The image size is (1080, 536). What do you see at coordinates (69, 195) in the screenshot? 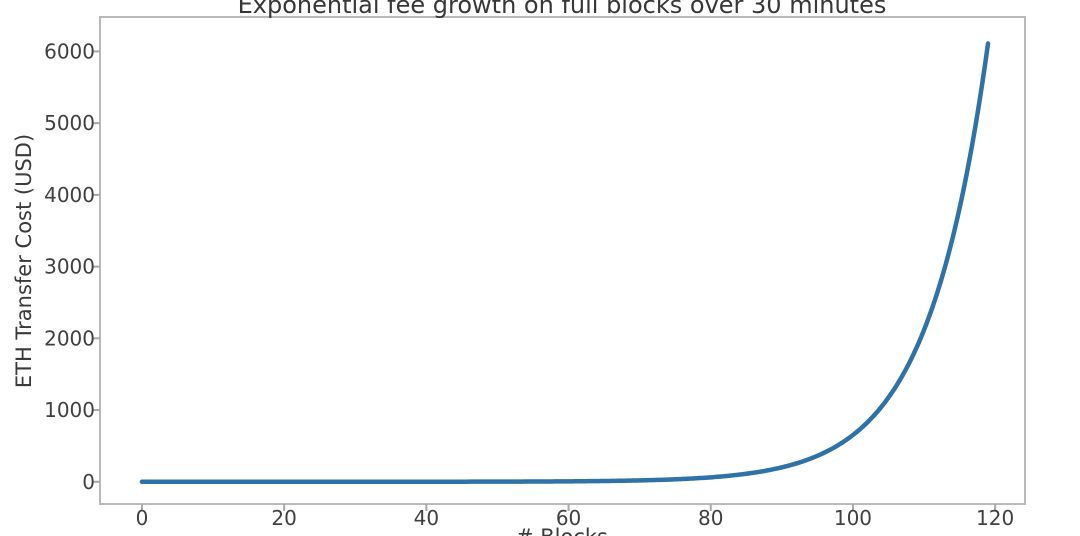
I see `y-tick-label: 4000` at bounding box center [69, 195].